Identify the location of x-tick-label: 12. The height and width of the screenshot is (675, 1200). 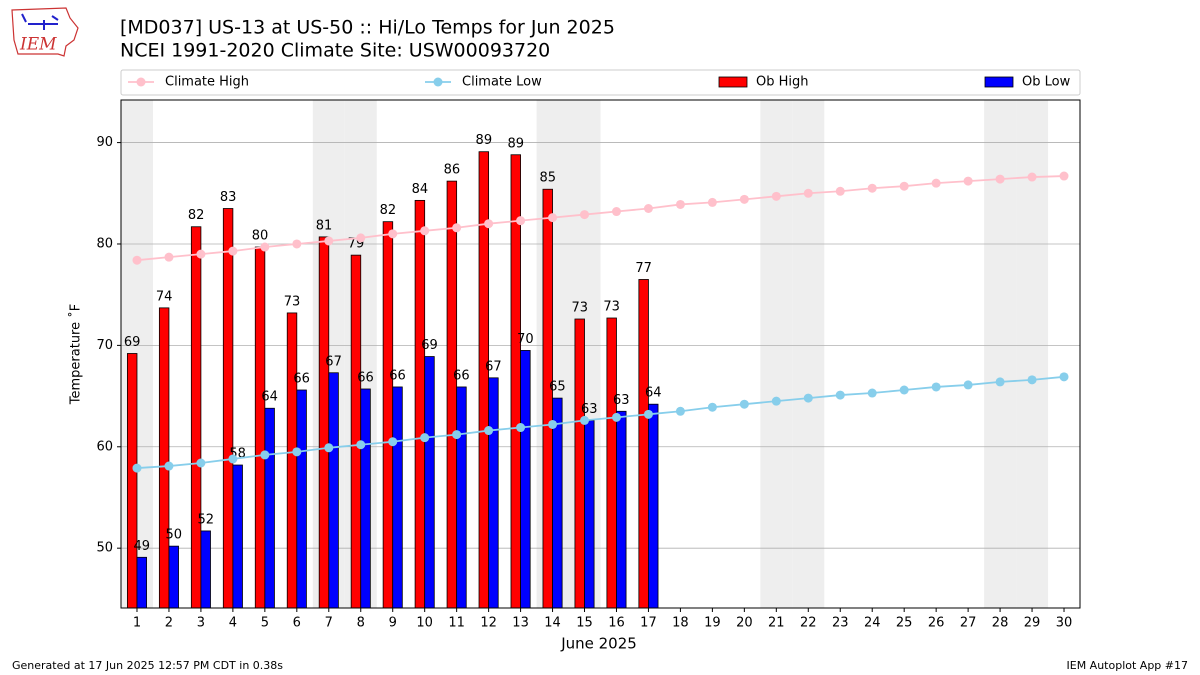
(488, 623).